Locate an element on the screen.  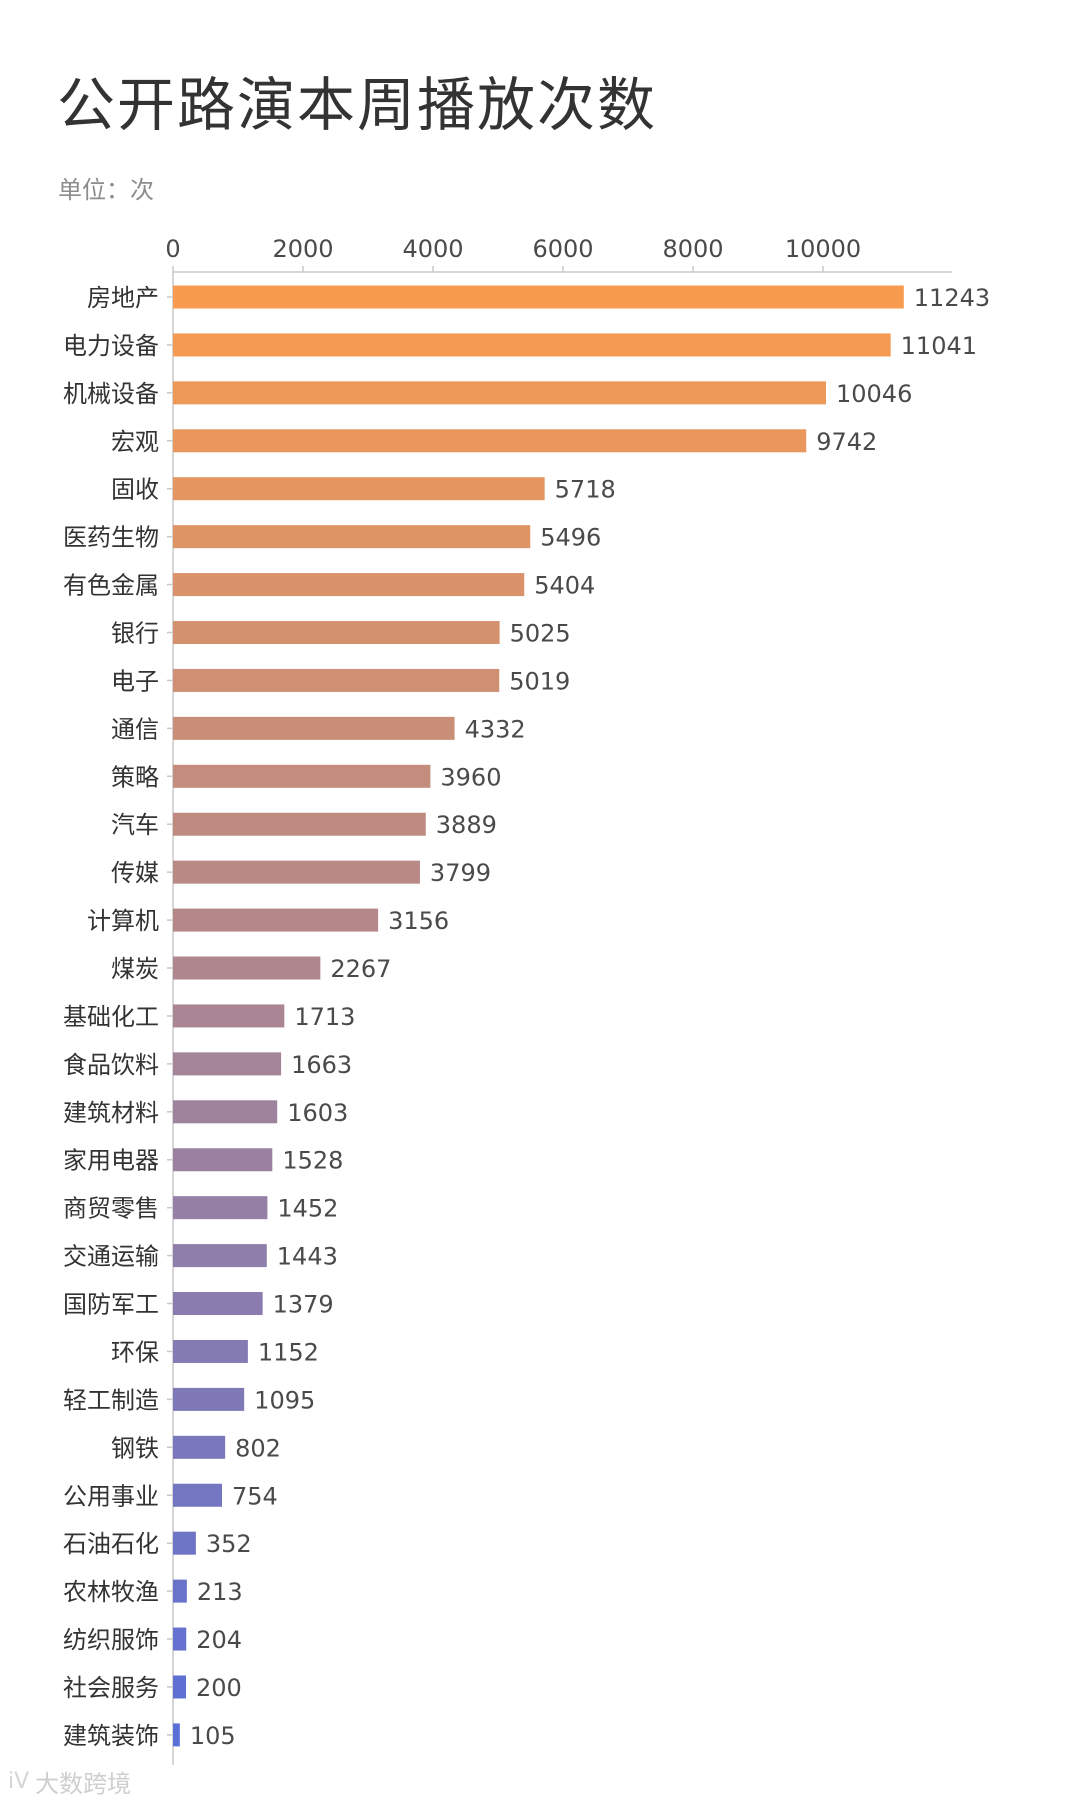
value-label: 5404 is located at coordinates (564, 586).